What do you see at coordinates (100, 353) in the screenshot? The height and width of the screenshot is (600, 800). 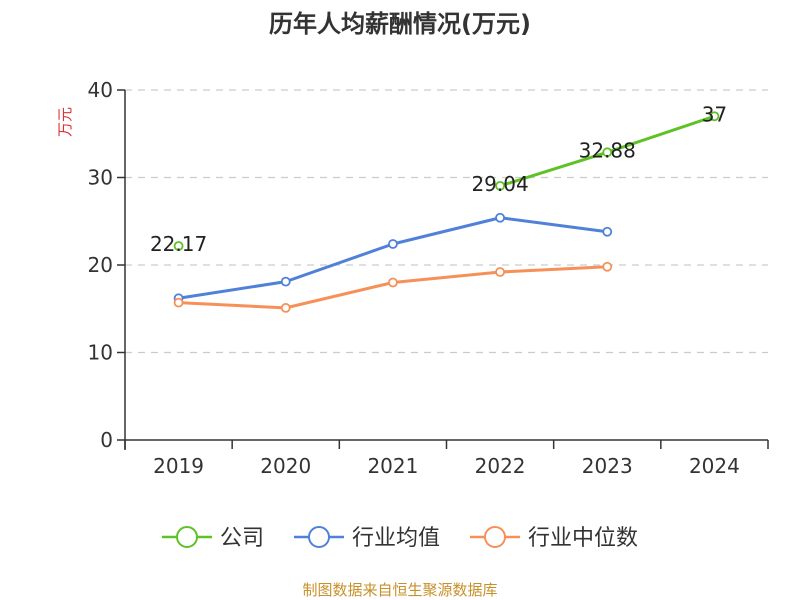 I see `y-tick-label: 10` at bounding box center [100, 353].